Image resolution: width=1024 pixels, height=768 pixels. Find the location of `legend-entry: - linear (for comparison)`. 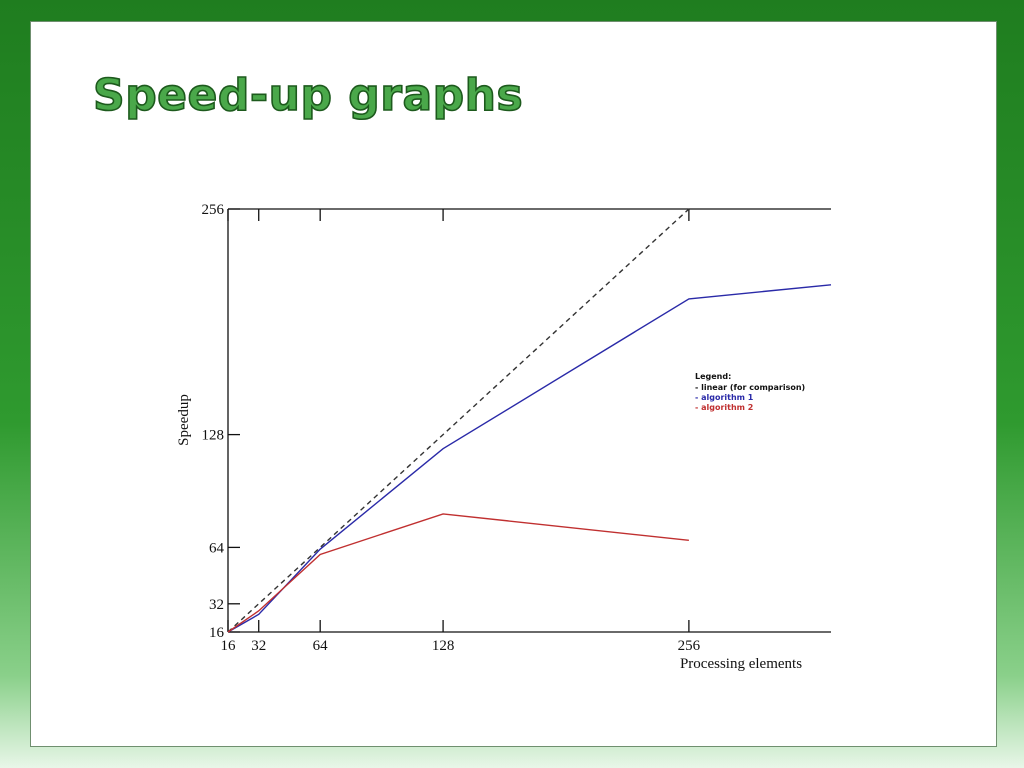

legend-entry: - linear (for comparison) is located at coordinates (750, 387).